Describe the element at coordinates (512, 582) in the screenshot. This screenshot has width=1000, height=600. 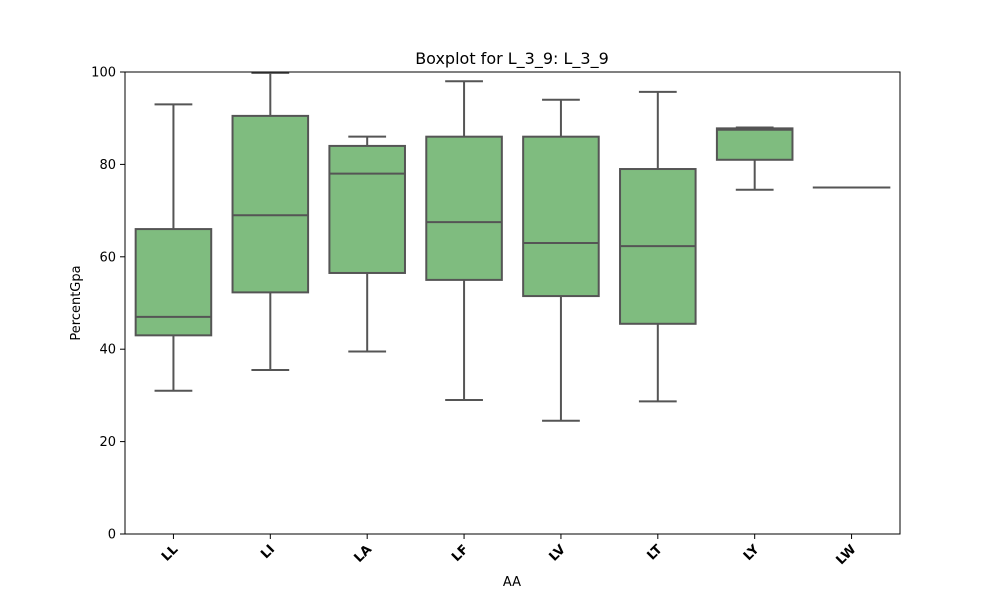
I see `x-axis-label: AA` at that location.